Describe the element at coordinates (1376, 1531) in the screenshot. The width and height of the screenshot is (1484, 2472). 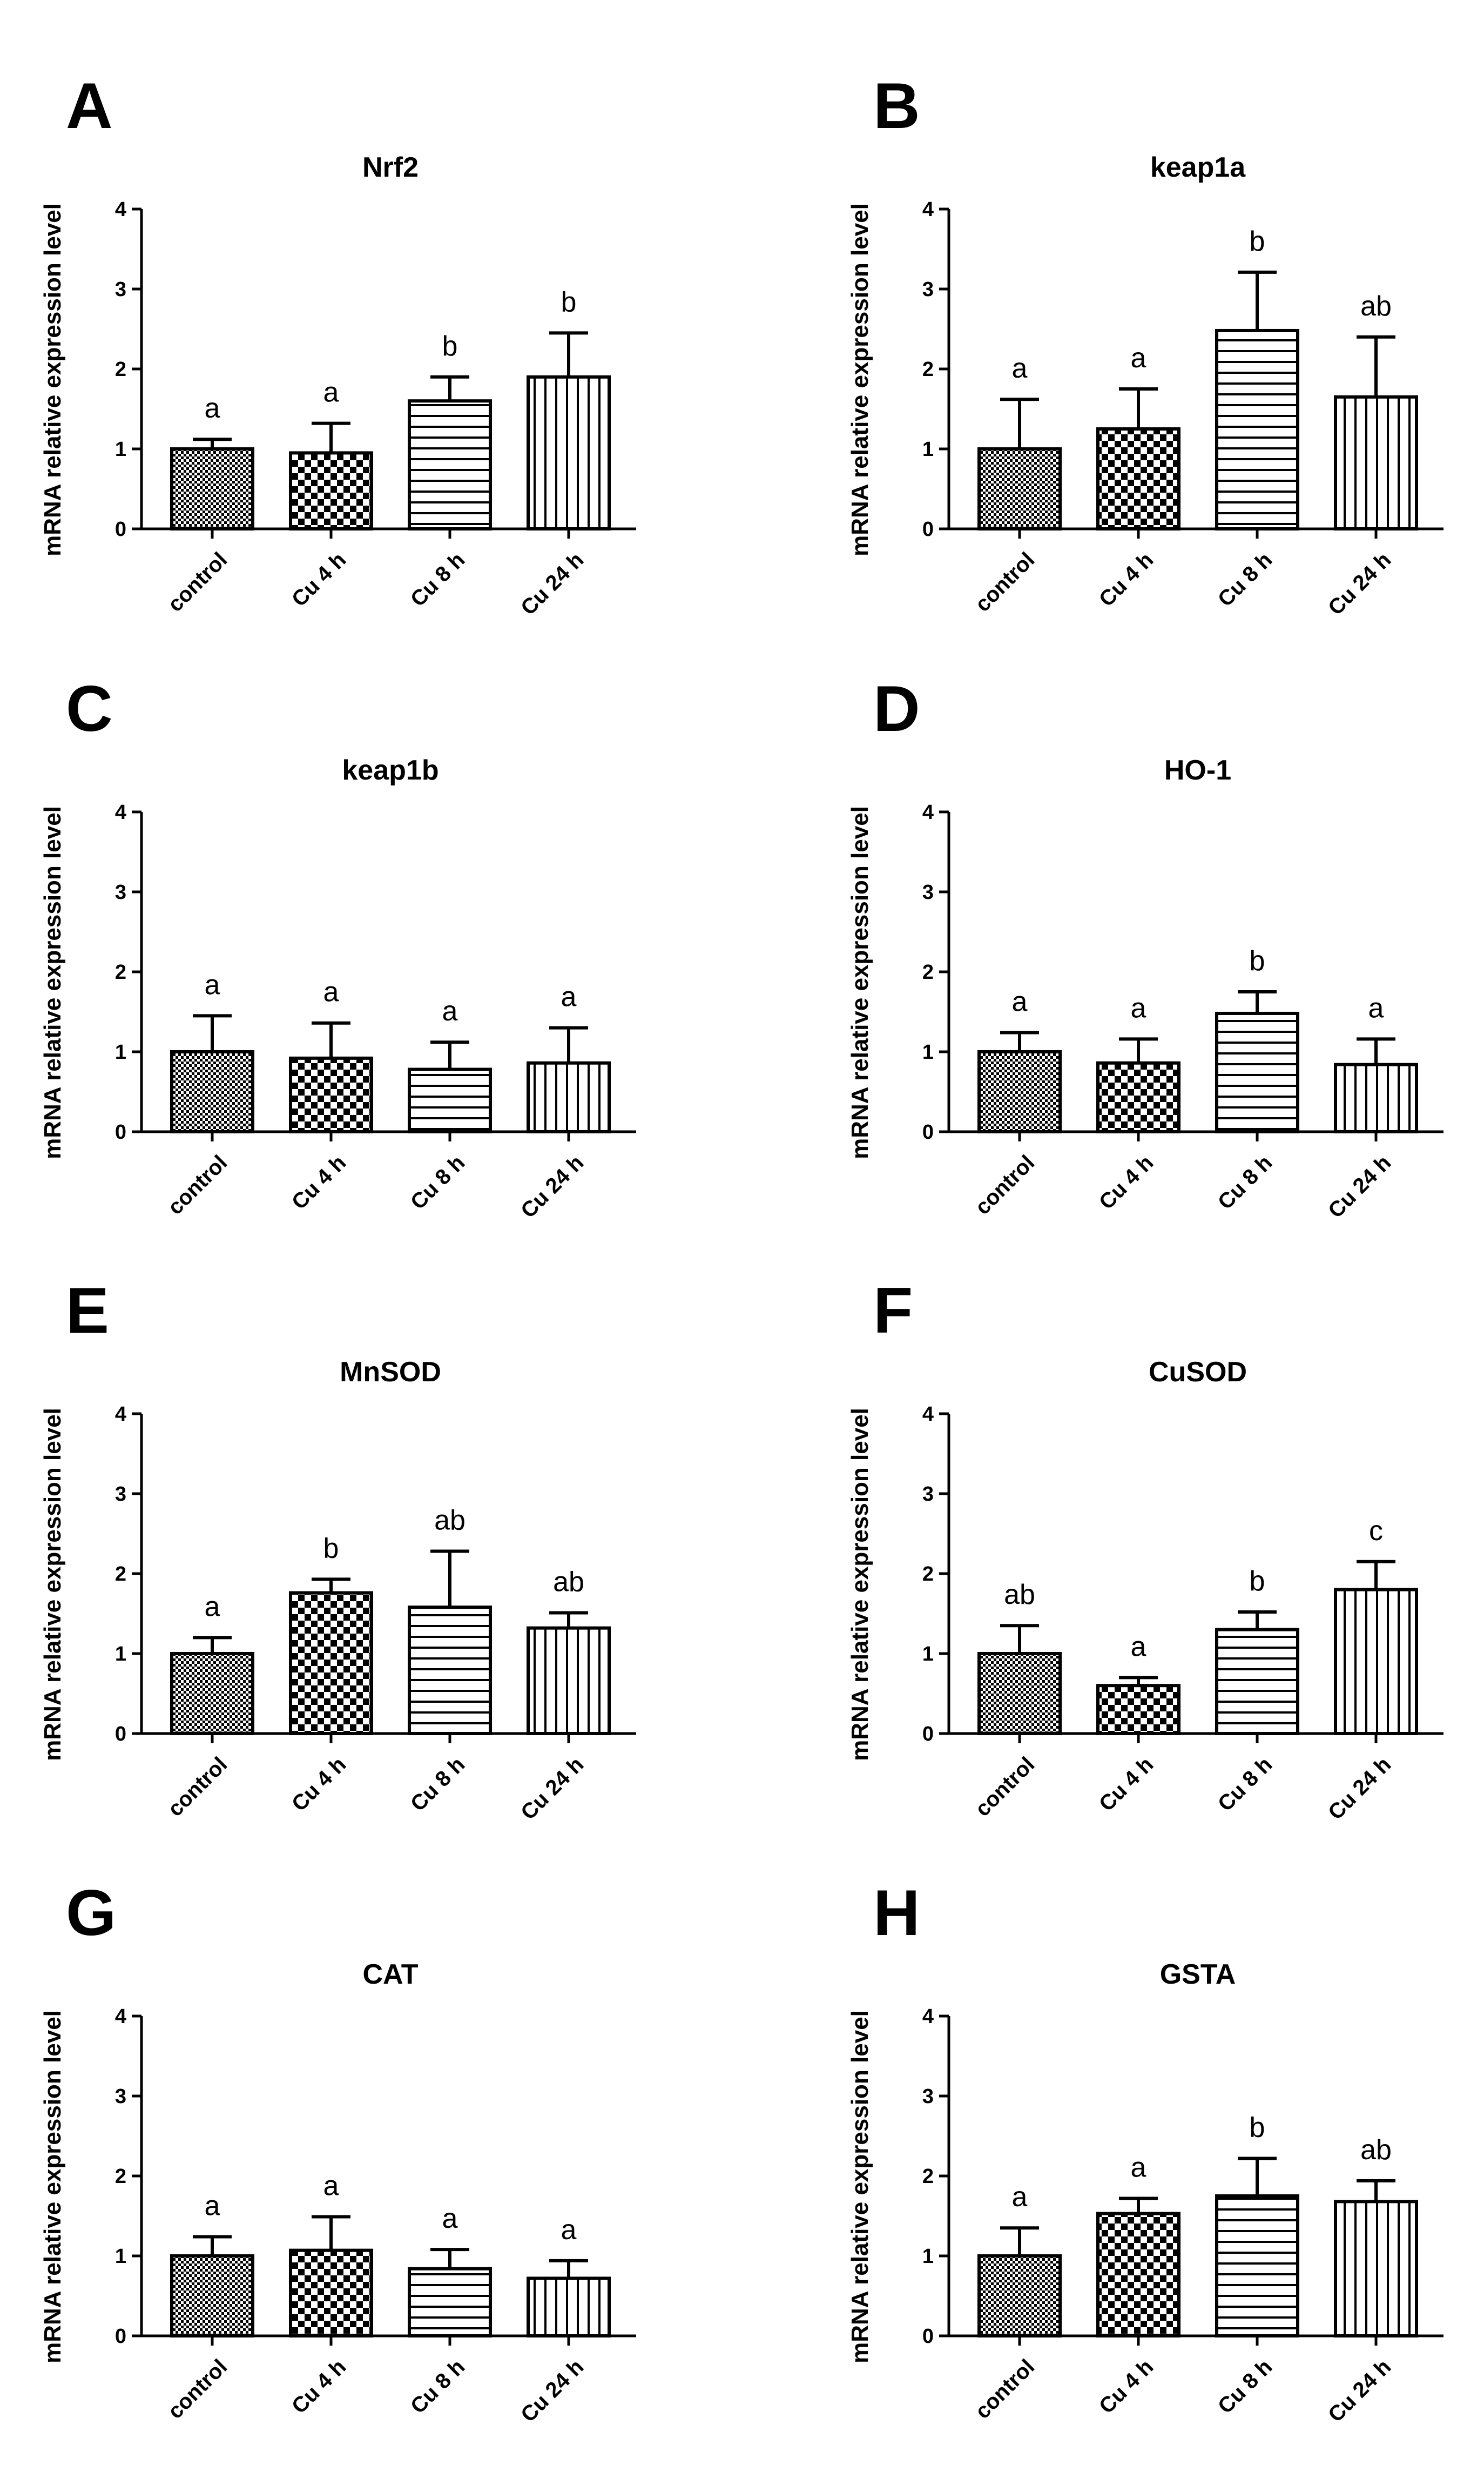
I see `significance-label: c` at that location.